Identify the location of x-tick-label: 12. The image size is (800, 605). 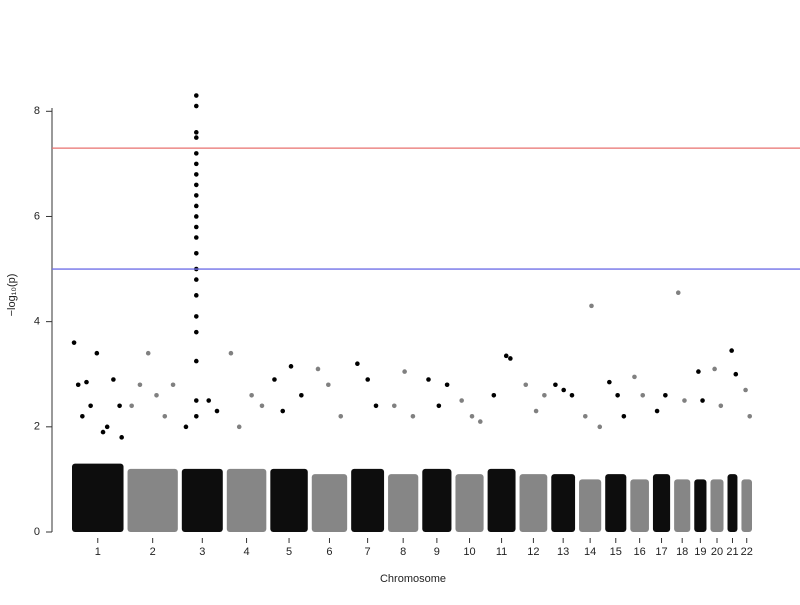
(533, 552).